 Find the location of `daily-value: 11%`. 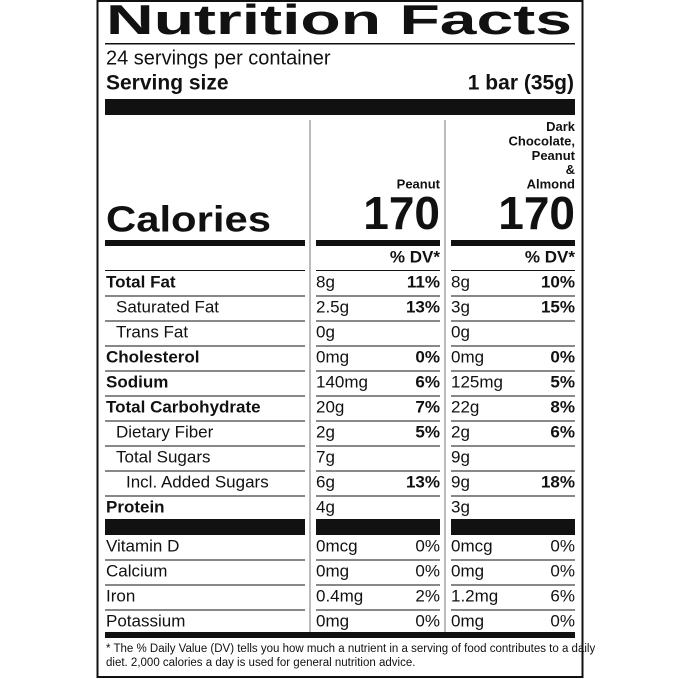

daily-value: 11% is located at coordinates (423, 281).